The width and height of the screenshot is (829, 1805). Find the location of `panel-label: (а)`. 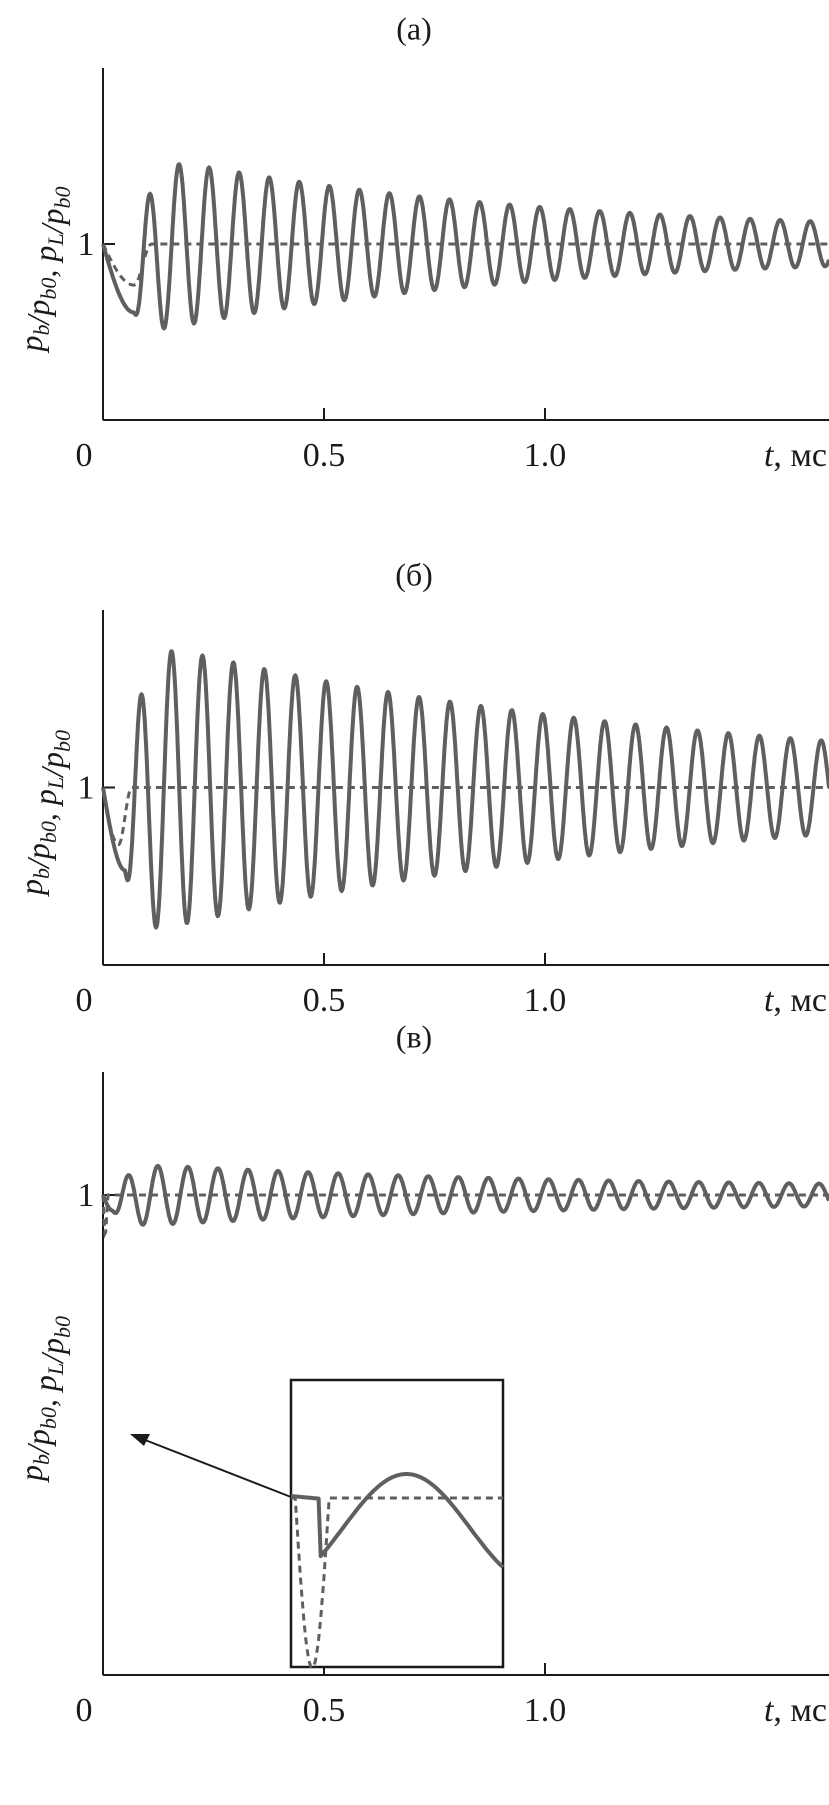

panel-label: (а) is located at coordinates (414, 28).